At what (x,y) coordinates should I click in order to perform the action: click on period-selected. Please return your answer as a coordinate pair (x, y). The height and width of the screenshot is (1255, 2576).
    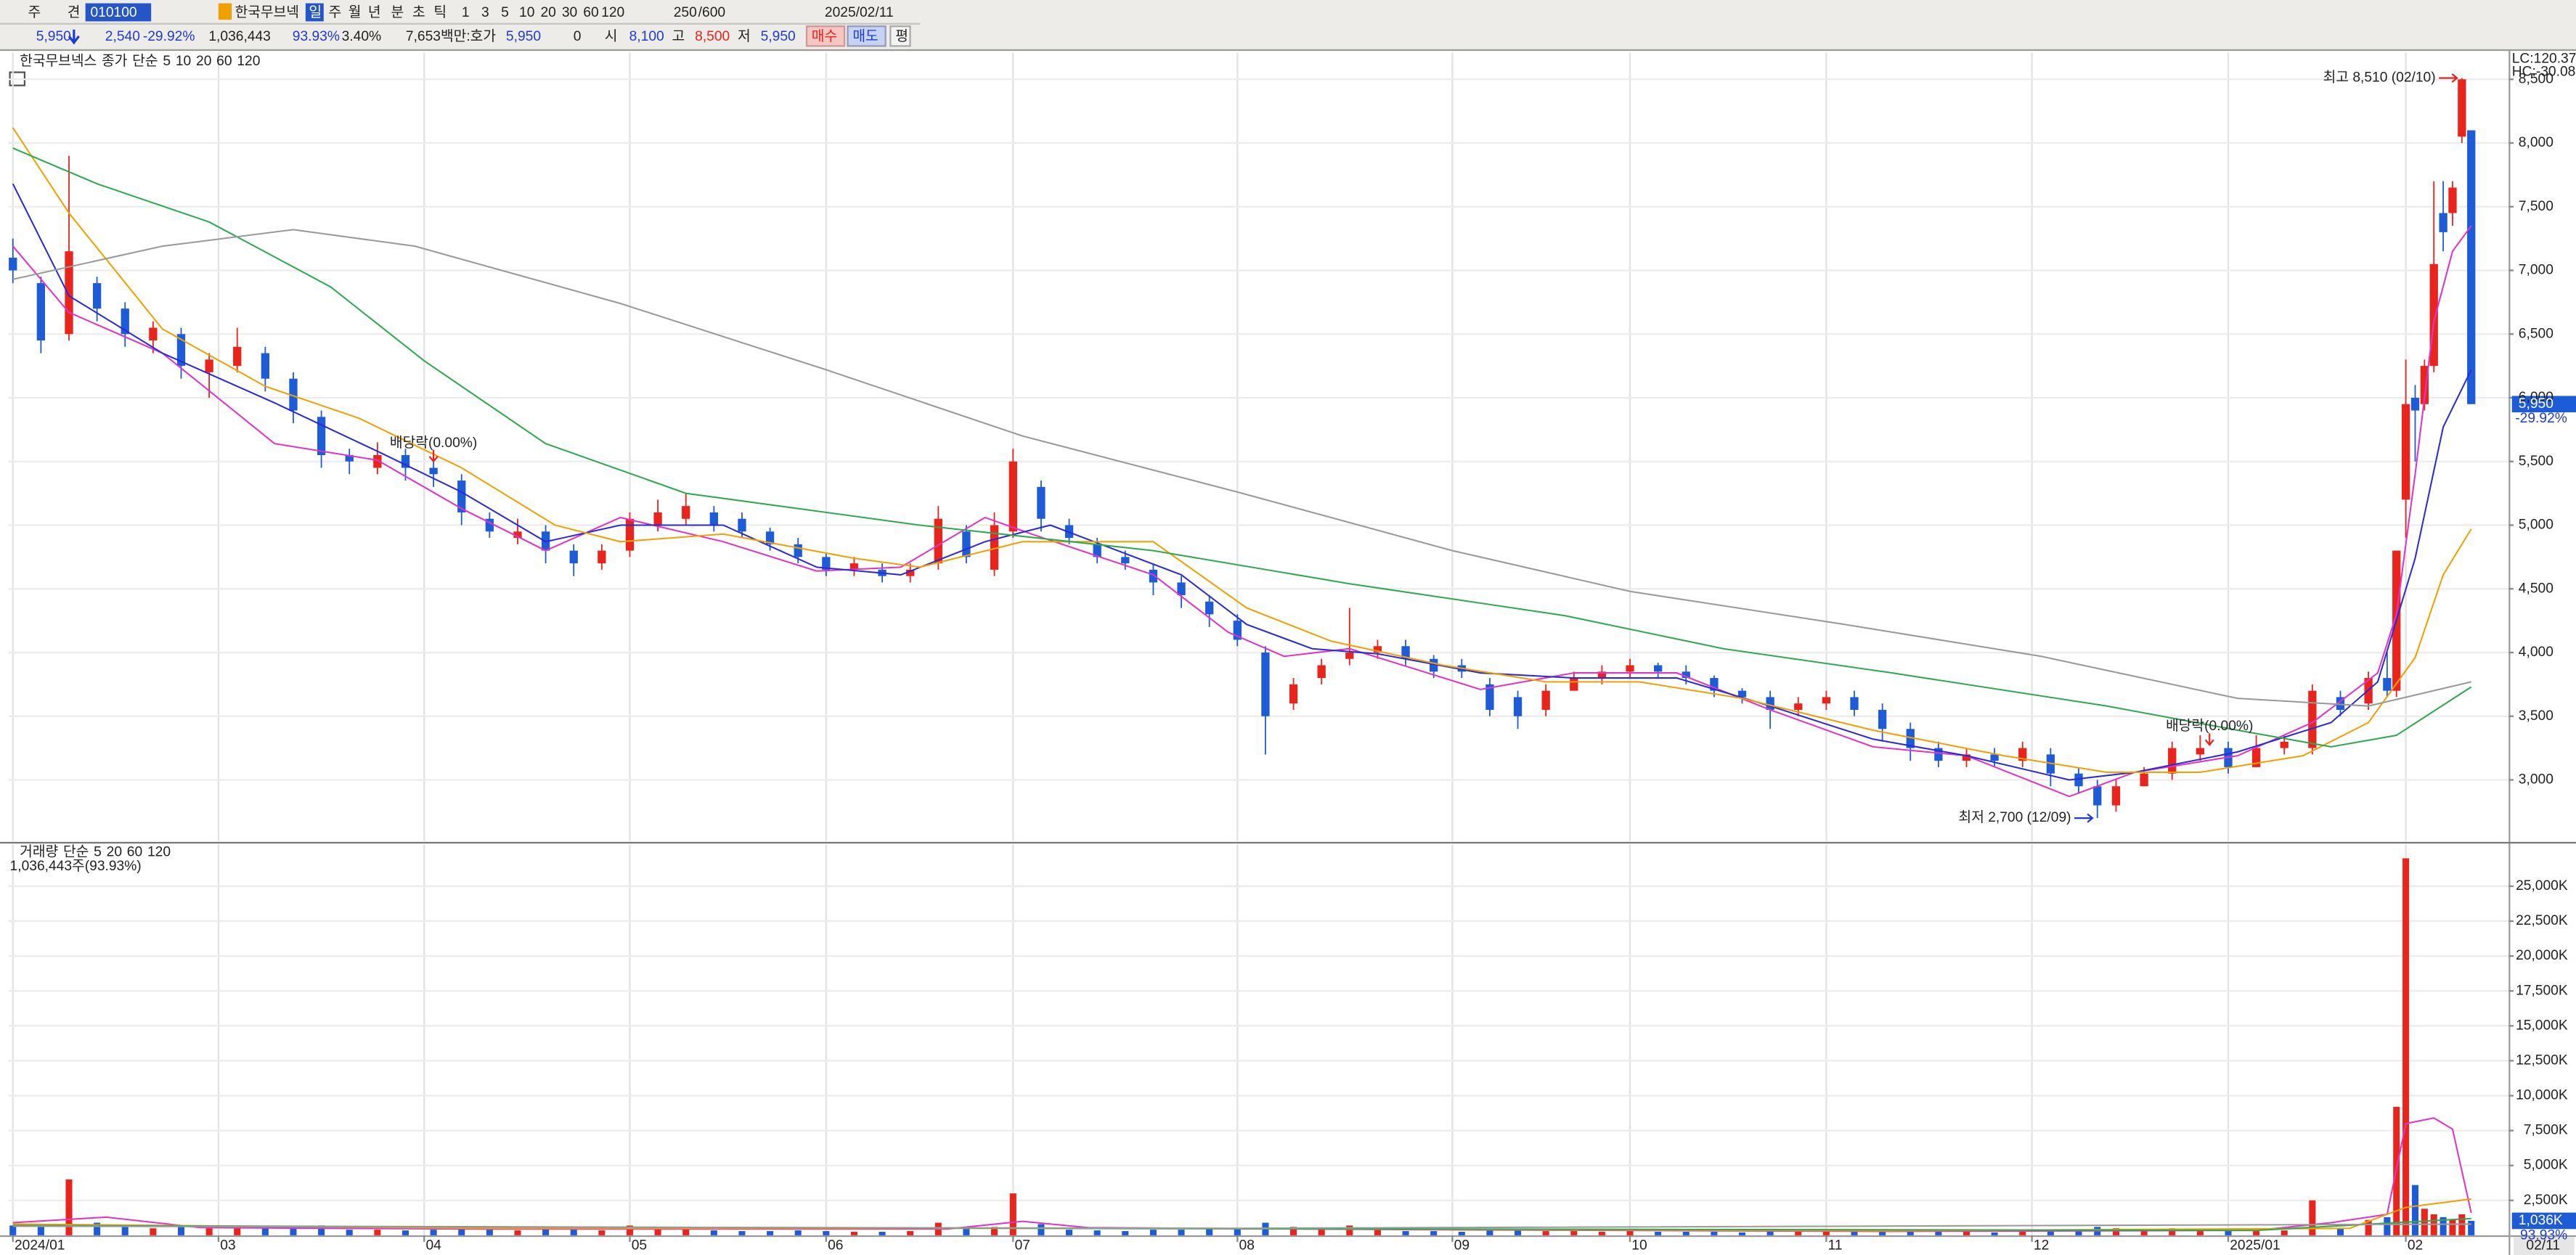
    Looking at the image, I should click on (314, 12).